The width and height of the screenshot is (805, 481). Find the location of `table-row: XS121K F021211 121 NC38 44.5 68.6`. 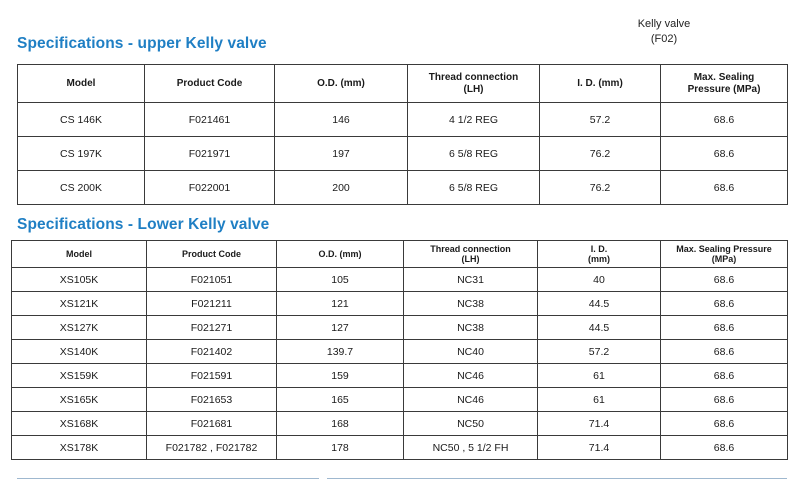

table-row: XS121K F021211 121 NC38 44.5 68.6 is located at coordinates (399, 303).